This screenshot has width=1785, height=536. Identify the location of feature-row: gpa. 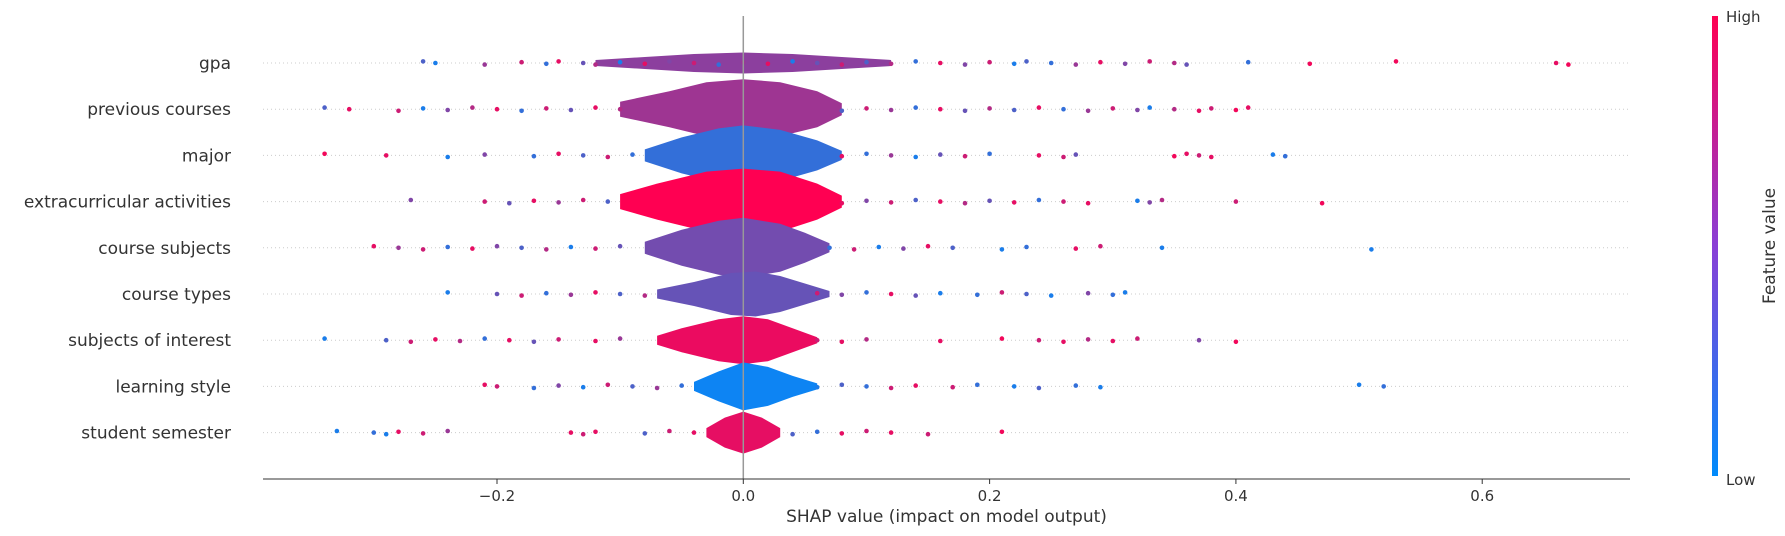
(914, 63).